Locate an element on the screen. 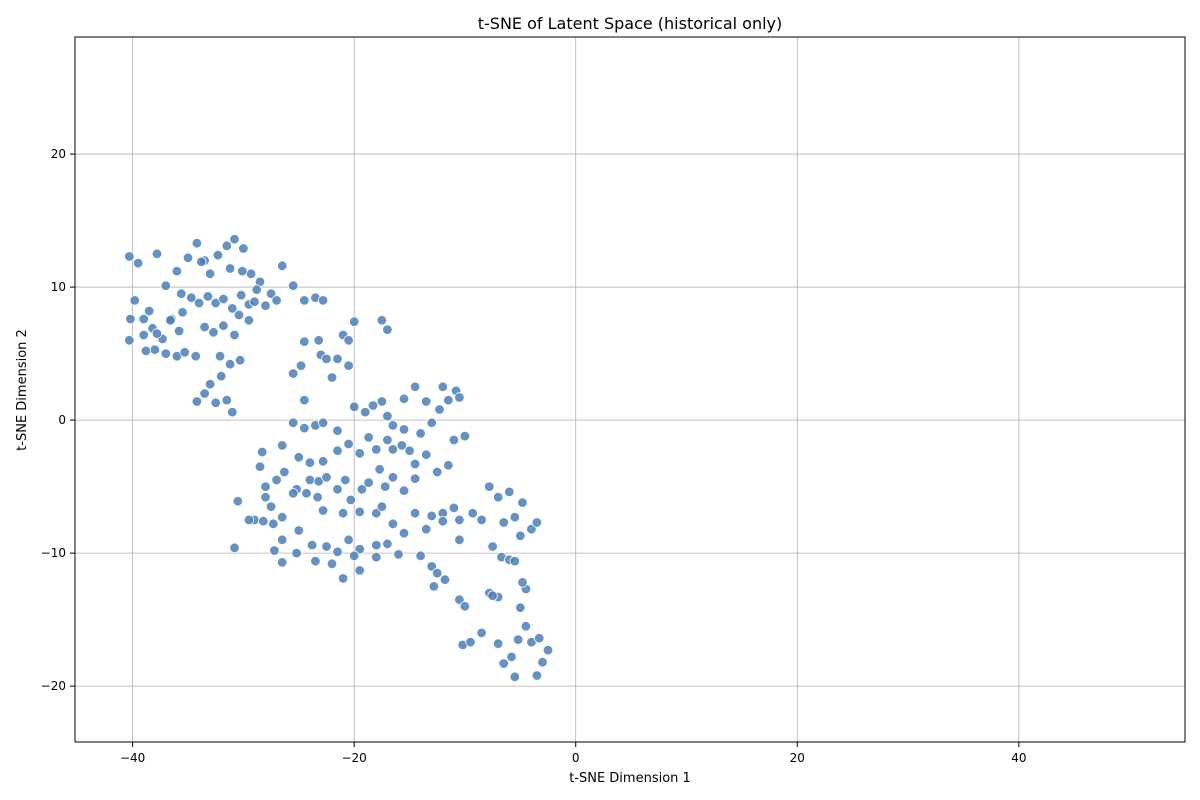 Image resolution: width=1200 pixels, height=800 pixels. y-tick-label: 0 is located at coordinates (62, 420).